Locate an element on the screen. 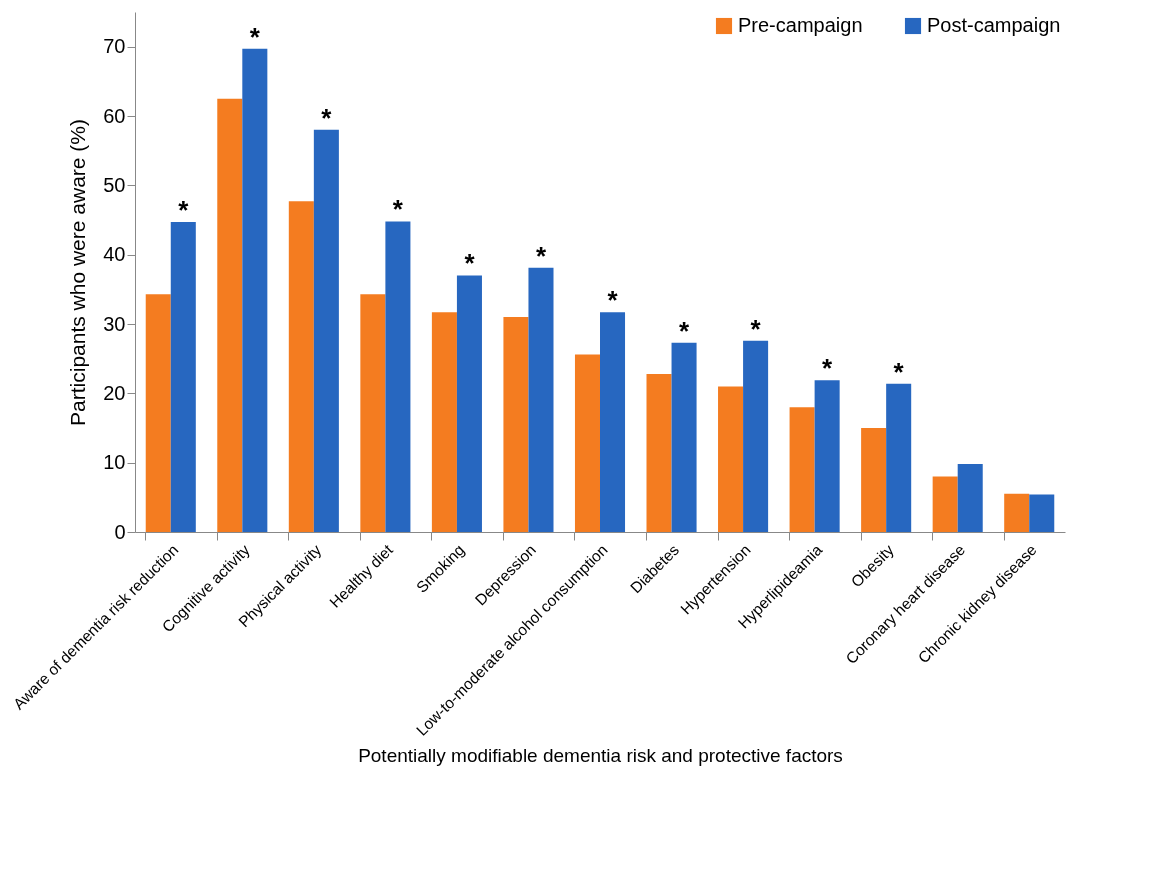 Image resolution: width=1153 pixels, height=883 pixels. y-tick-label: 70 is located at coordinates (114, 46).